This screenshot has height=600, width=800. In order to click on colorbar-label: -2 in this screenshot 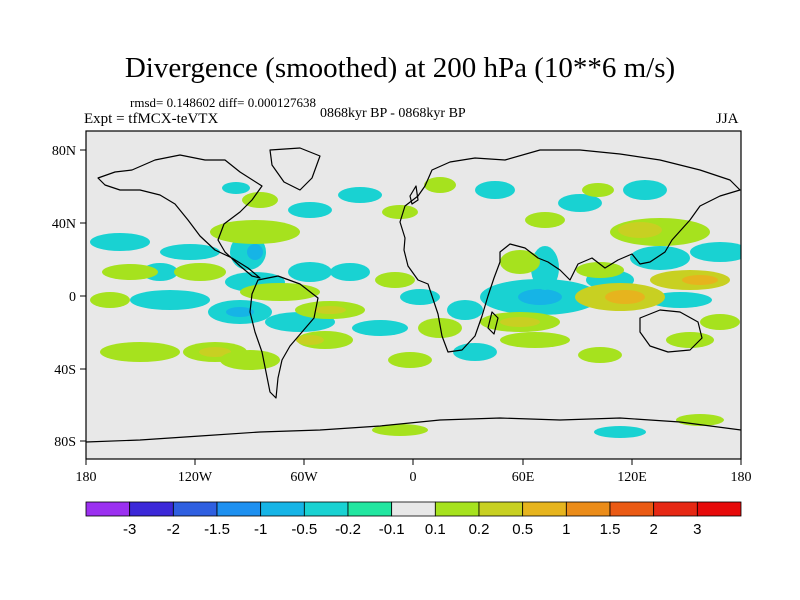, I will do `click(173, 529)`.